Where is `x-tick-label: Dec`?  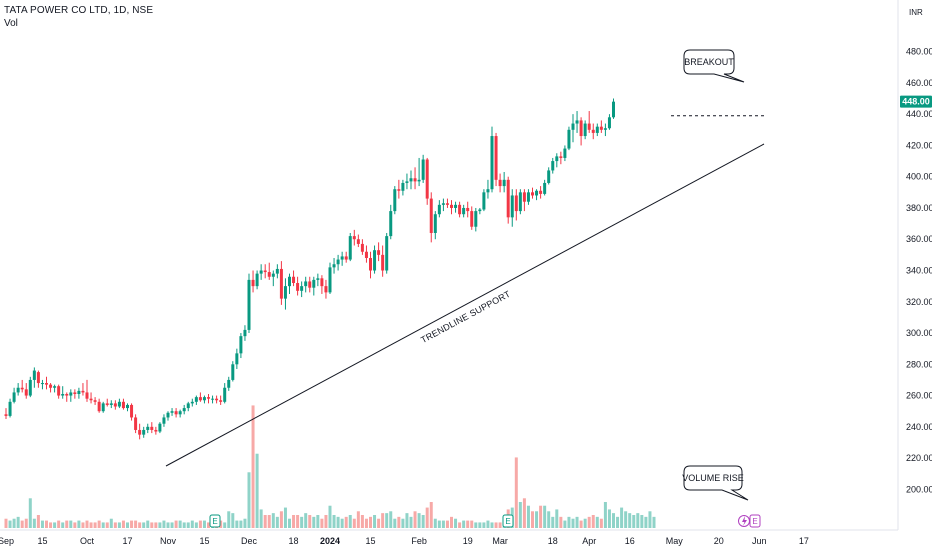
x-tick-label: Dec is located at coordinates (249, 541).